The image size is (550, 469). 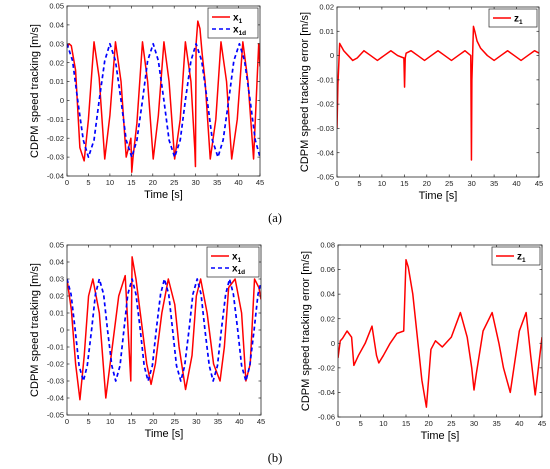 What do you see at coordinates (327, 245) in the screenshot?
I see `y-tick-label: 0.08` at bounding box center [327, 245].